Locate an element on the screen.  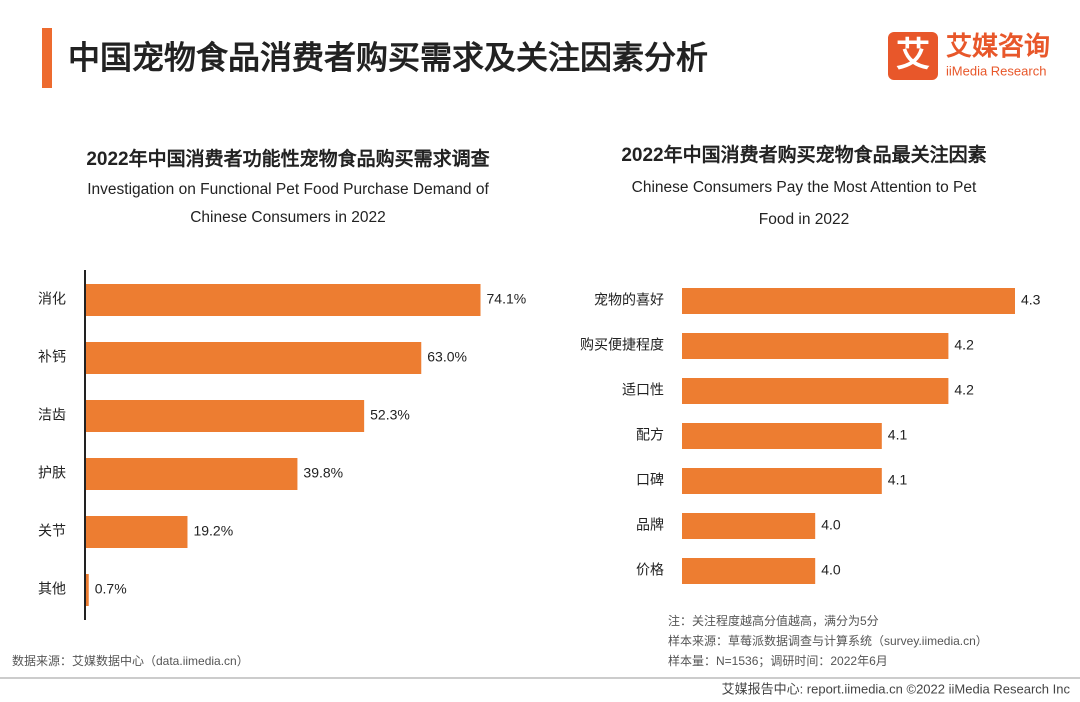
value-label: 63.0% is located at coordinates (447, 357).